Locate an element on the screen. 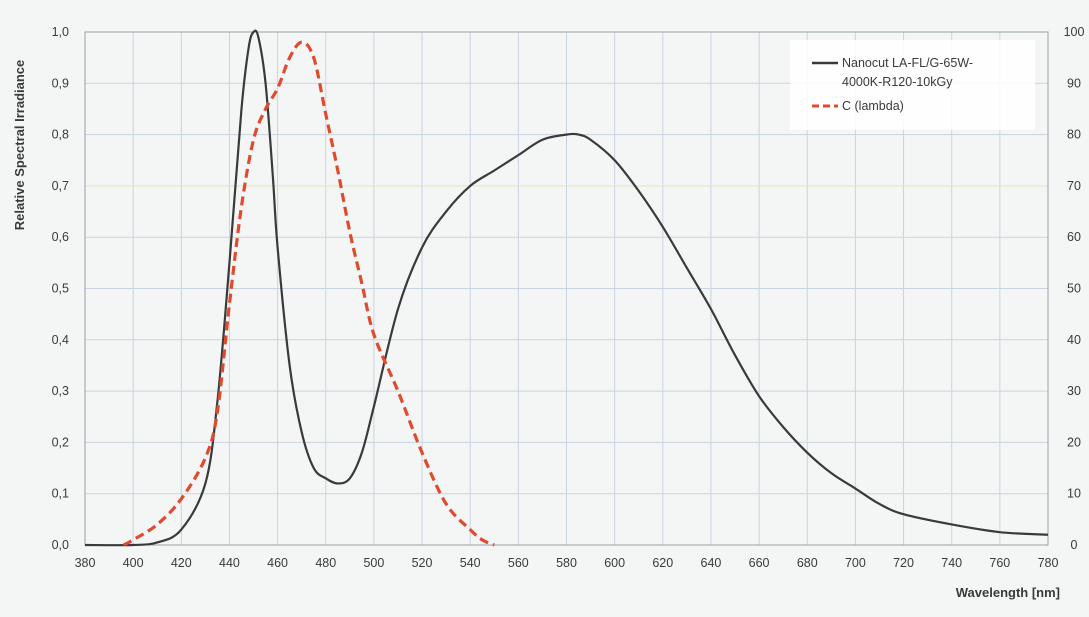 The width and height of the screenshot is (1089, 617). x-tick-label: 560 is located at coordinates (518, 563).